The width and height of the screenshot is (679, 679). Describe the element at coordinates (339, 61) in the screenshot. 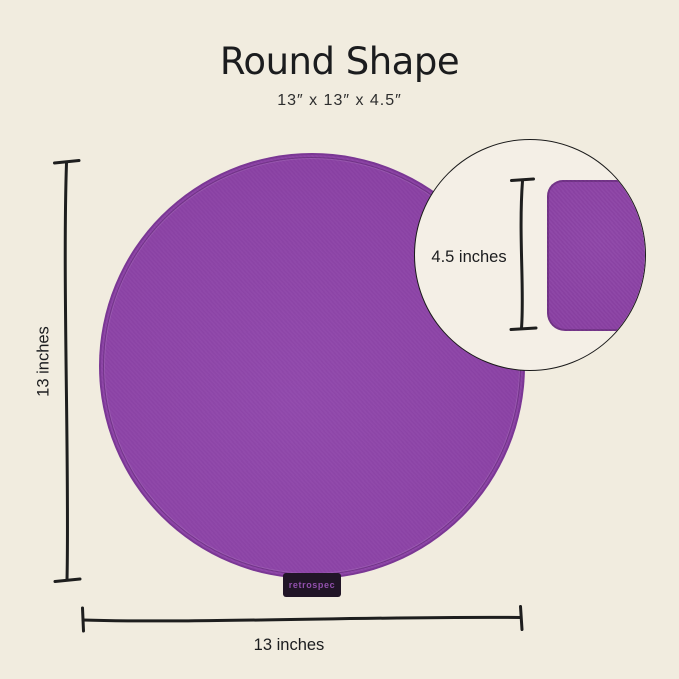

I see `page-title: Round Shape` at that location.